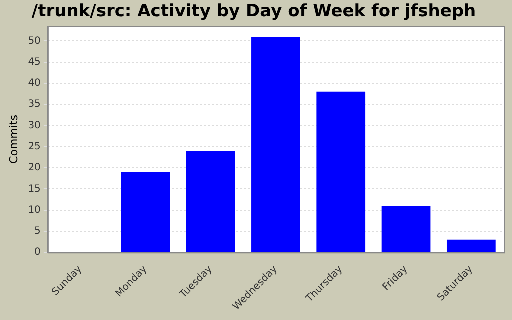 This screenshot has height=320, width=512. I want to click on y-tick-label: 15, so click(34, 189).